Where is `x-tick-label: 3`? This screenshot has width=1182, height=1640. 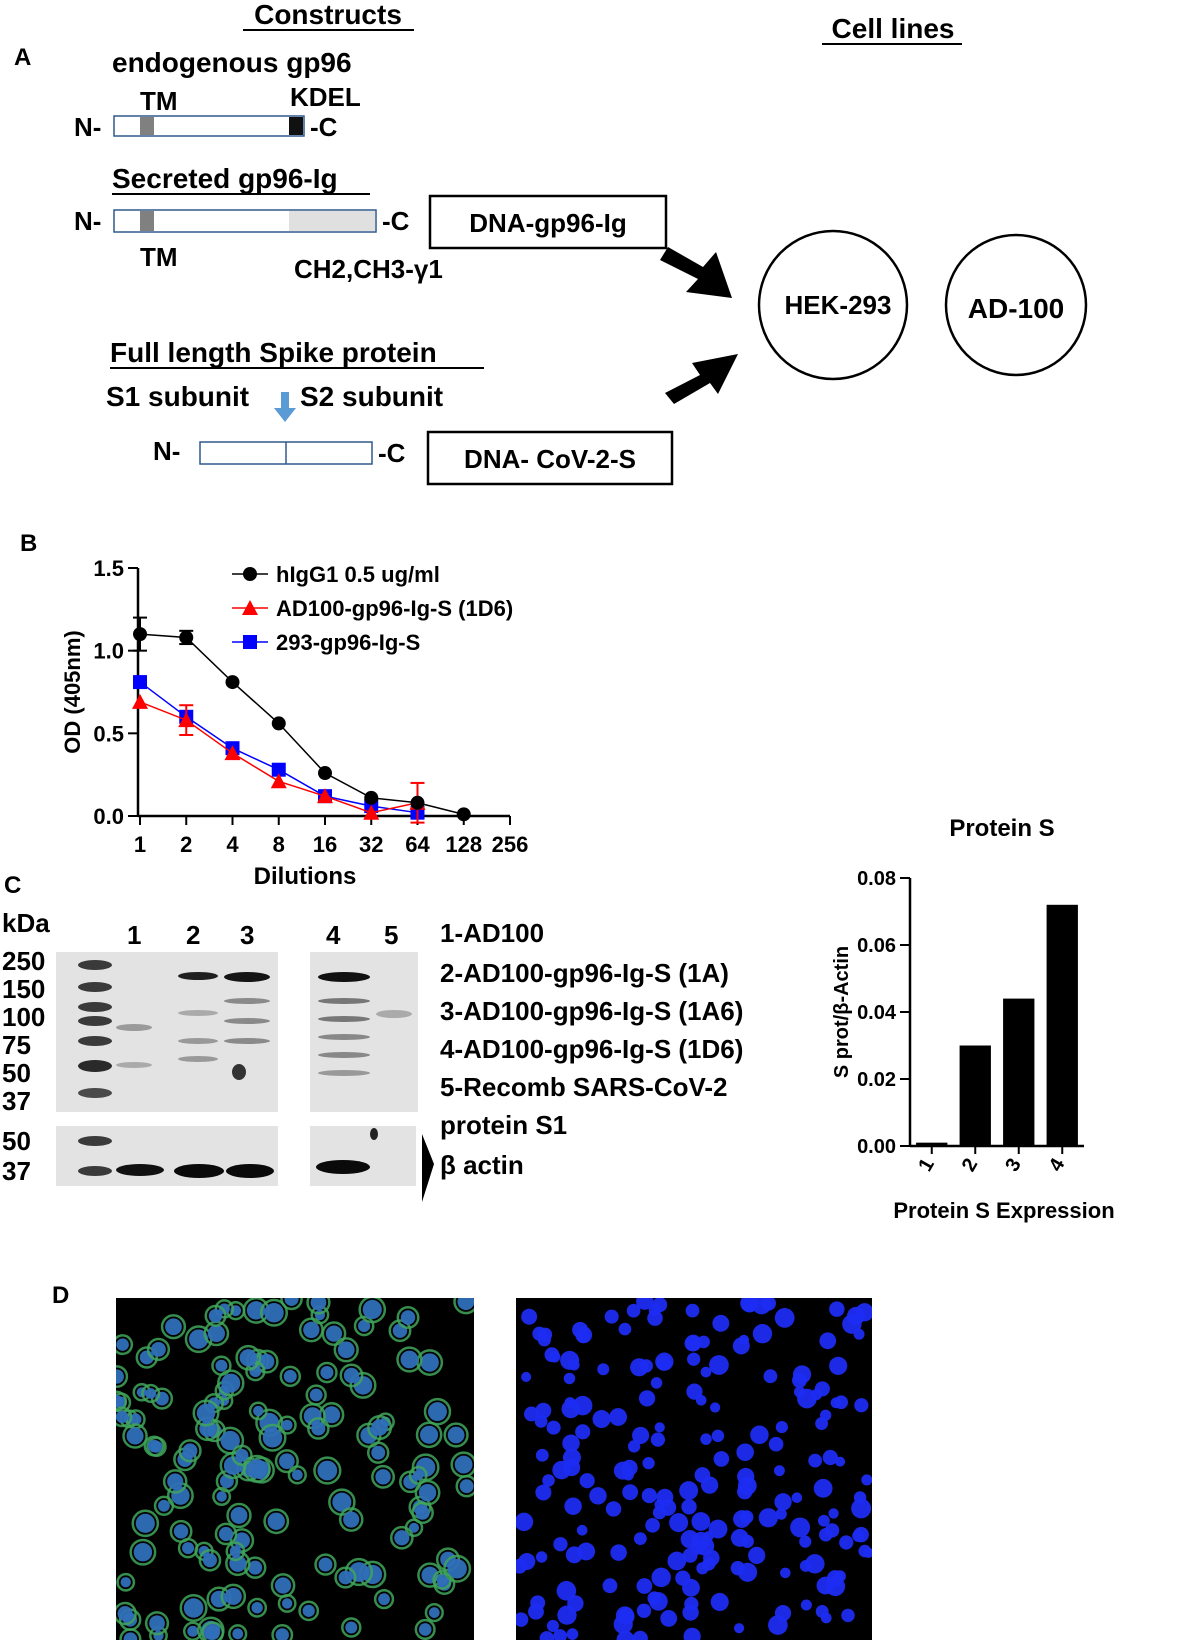
x-tick-label: 3 is located at coordinates (1013, 1165).